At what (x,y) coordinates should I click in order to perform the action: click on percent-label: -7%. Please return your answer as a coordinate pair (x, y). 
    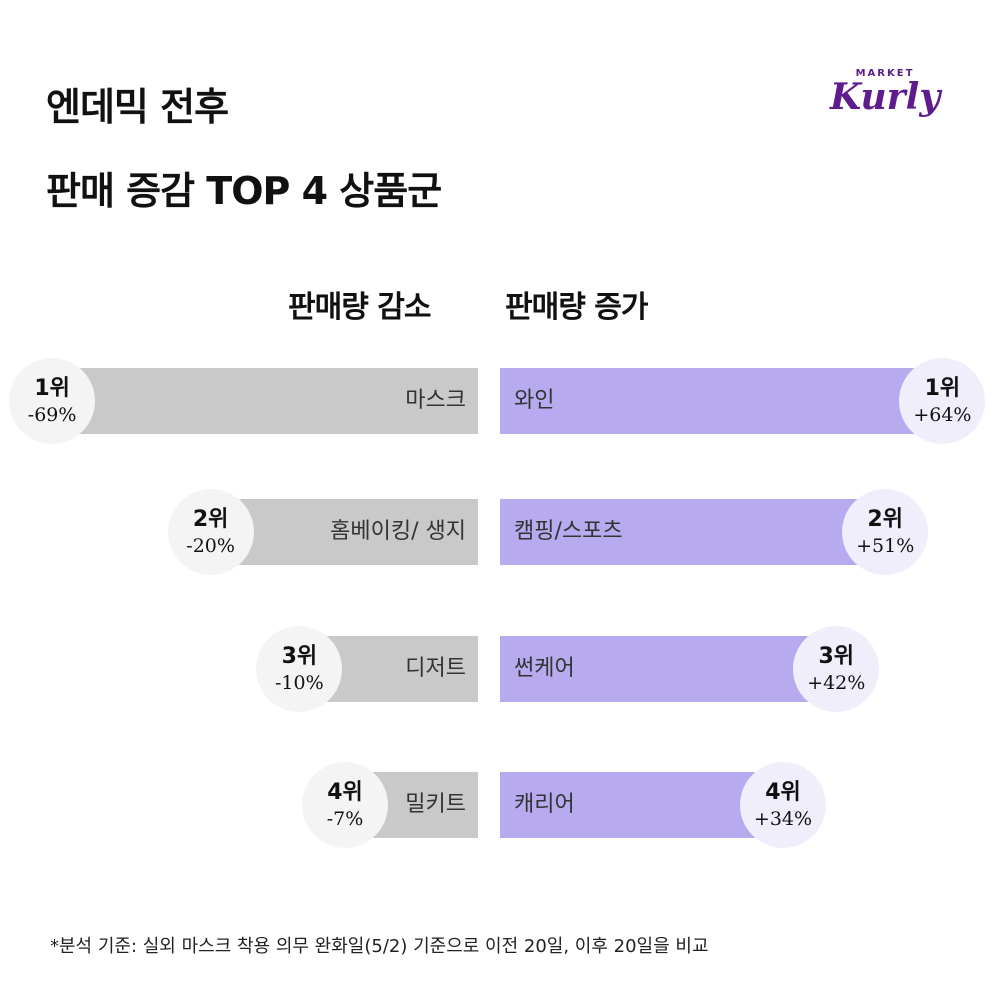
    Looking at the image, I should click on (345, 819).